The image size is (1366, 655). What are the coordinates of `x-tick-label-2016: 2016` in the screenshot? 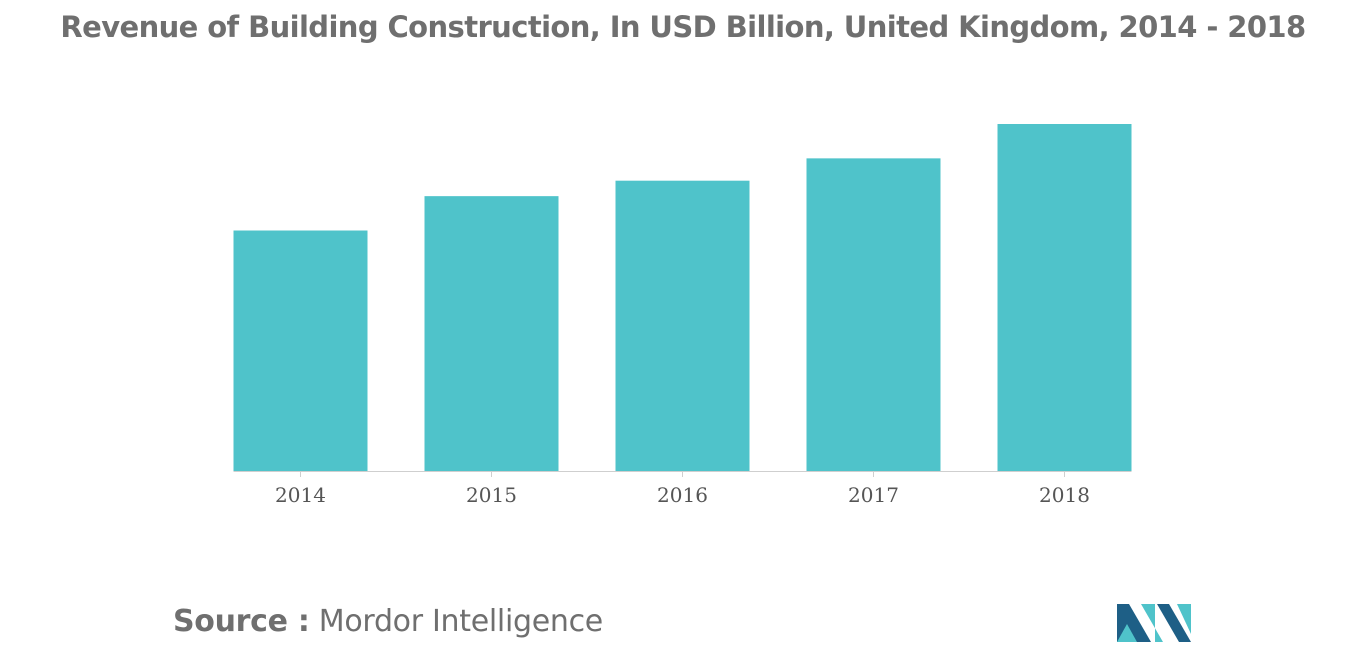 It's located at (682, 495).